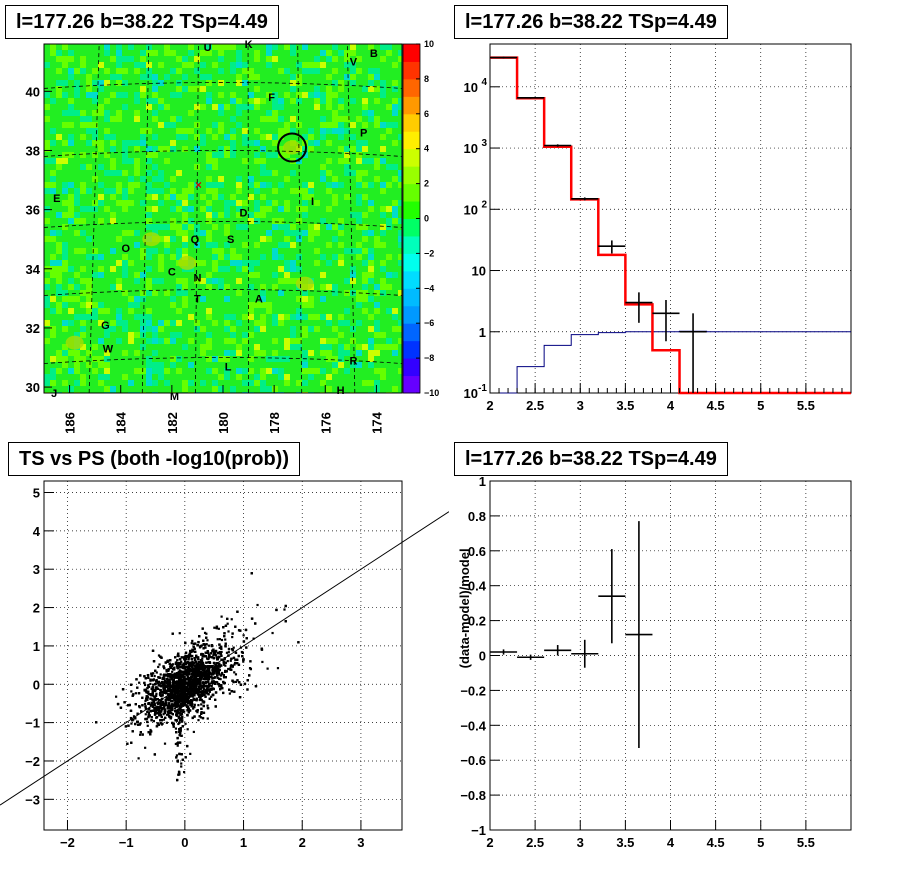 The width and height of the screenshot is (898, 875). Describe the element at coordinates (477, 516) in the screenshot. I see `y-tick-label: 0.8` at that location.